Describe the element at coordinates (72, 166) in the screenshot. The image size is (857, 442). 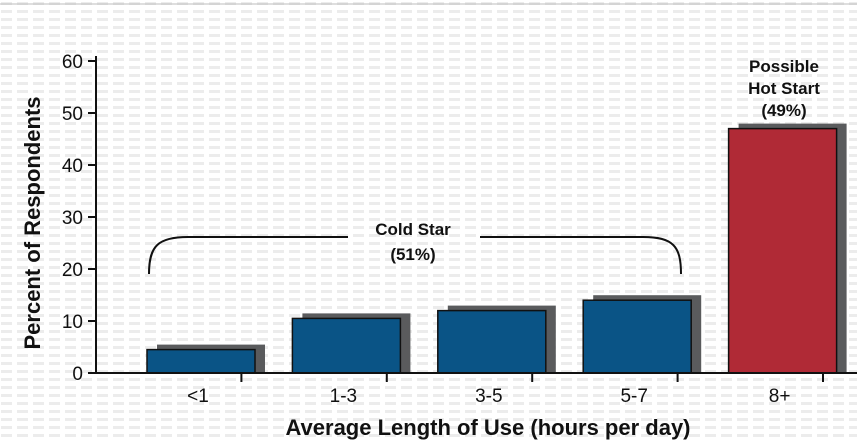
I see `y-tick-label: 40` at that location.